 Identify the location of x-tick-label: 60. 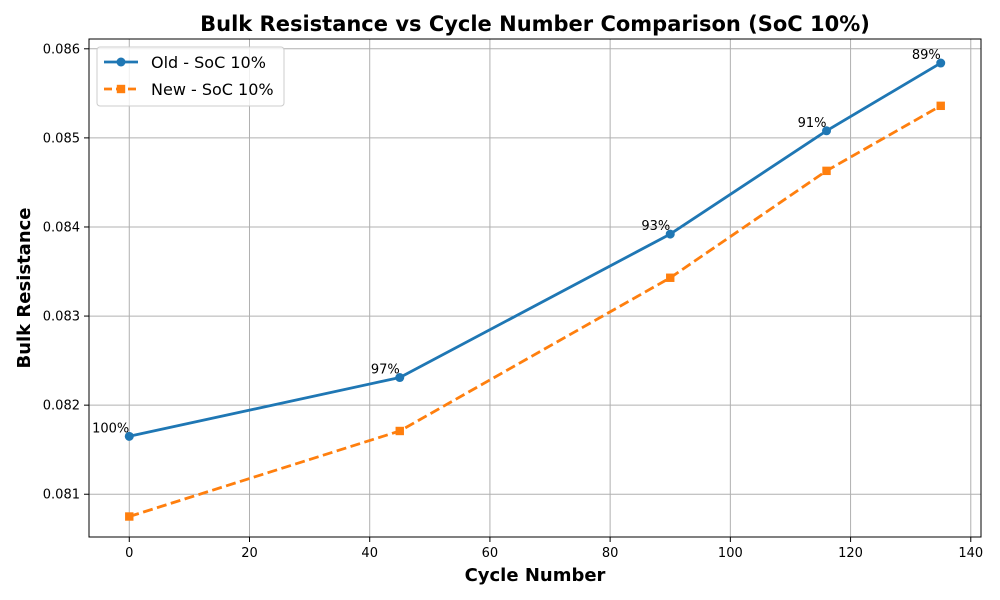
(490, 553).